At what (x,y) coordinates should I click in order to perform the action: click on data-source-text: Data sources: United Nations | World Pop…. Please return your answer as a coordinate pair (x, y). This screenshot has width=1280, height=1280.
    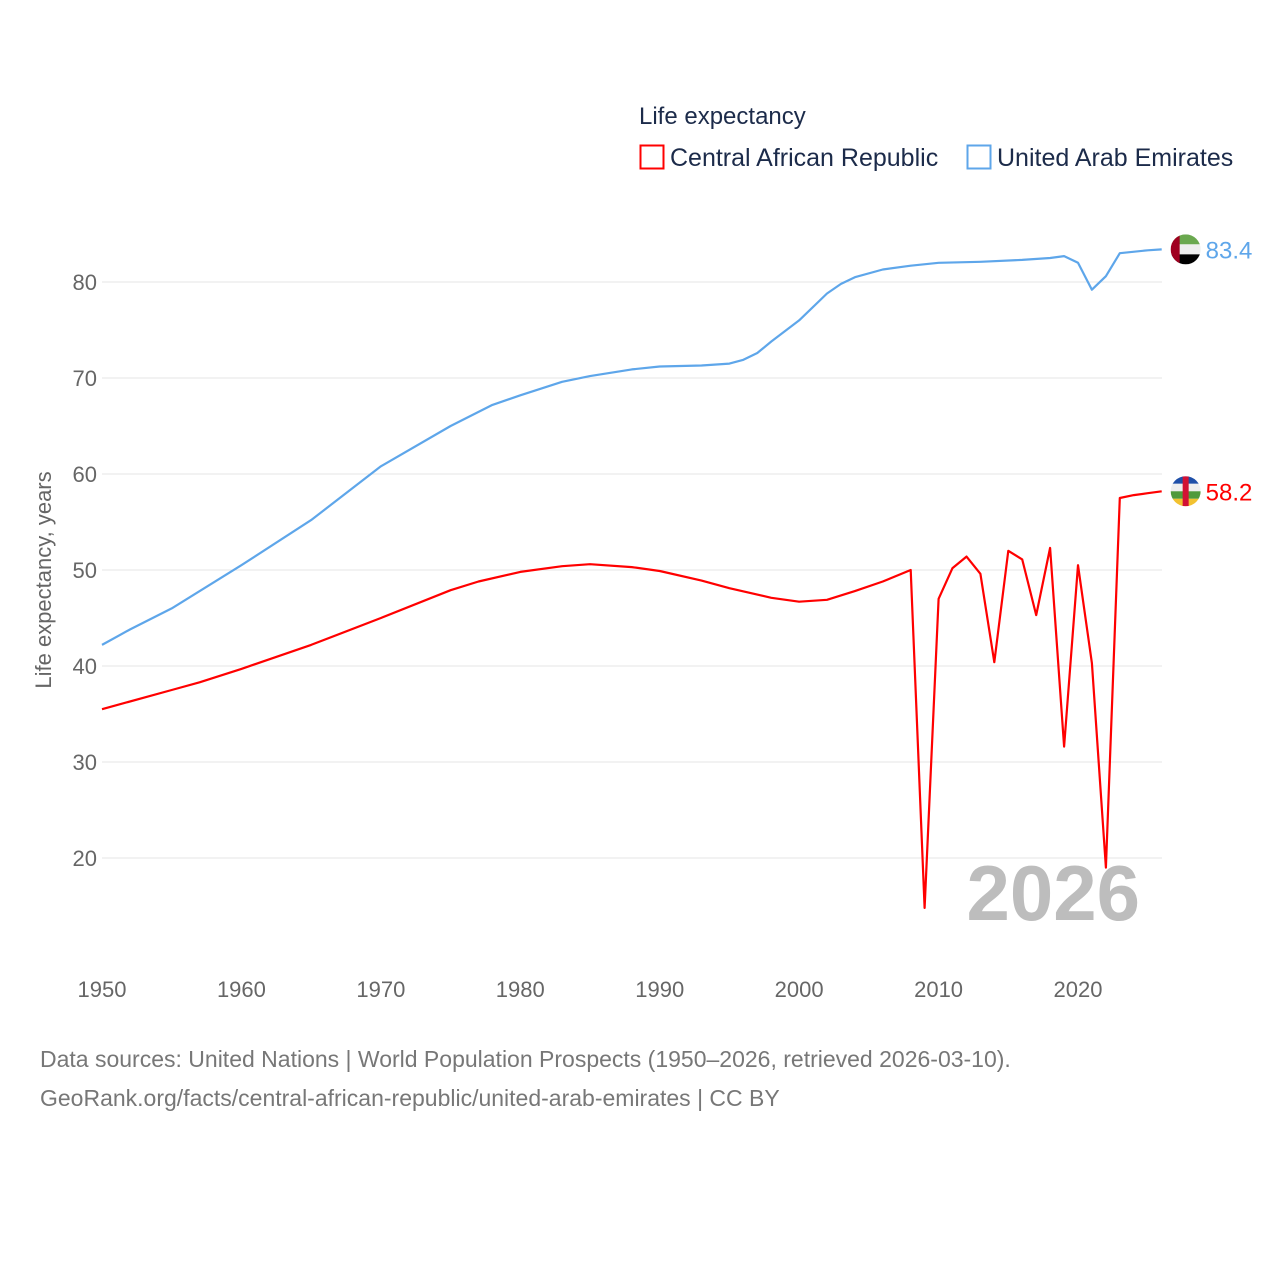
    Looking at the image, I should click on (525, 1059).